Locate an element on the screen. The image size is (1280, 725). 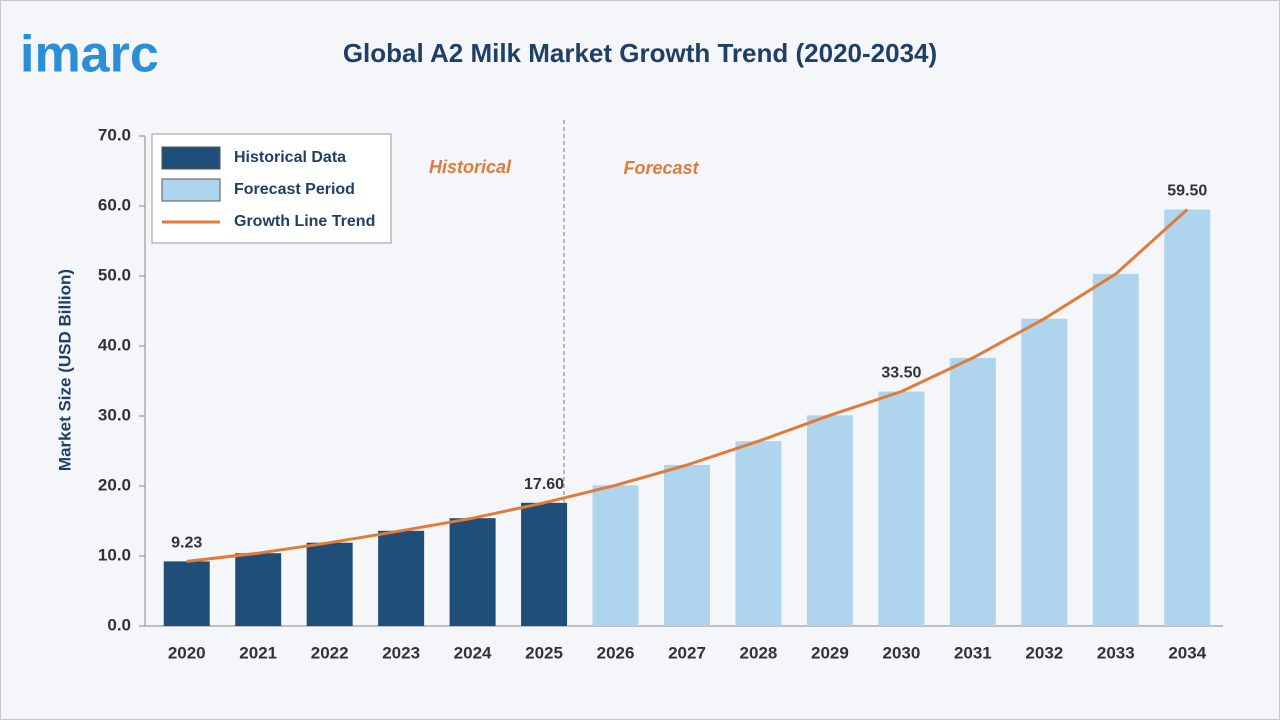
y-tick-label: 70.0 is located at coordinates (114, 134).